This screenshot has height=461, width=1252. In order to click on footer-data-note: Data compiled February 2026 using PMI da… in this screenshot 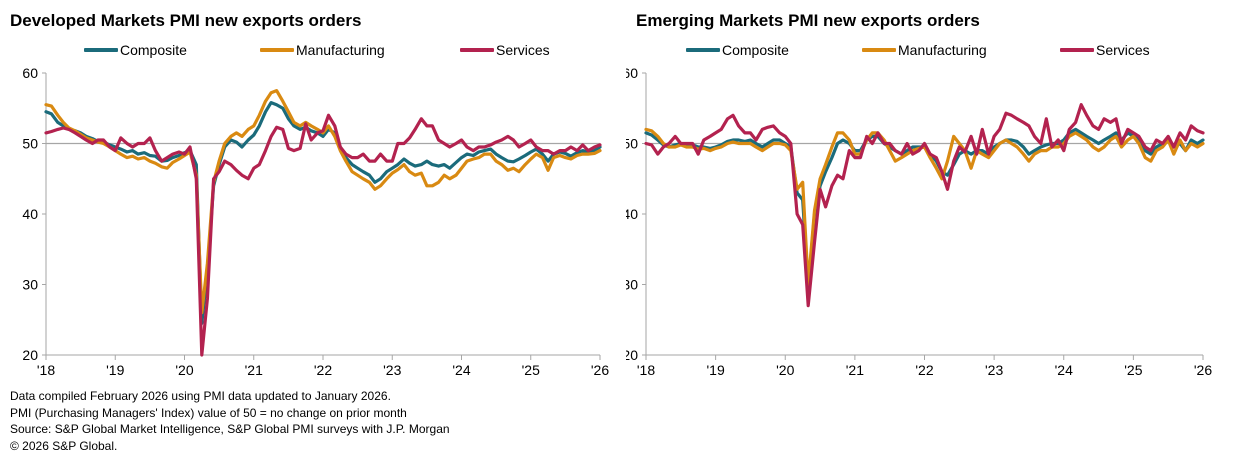, I will do `click(200, 396)`.